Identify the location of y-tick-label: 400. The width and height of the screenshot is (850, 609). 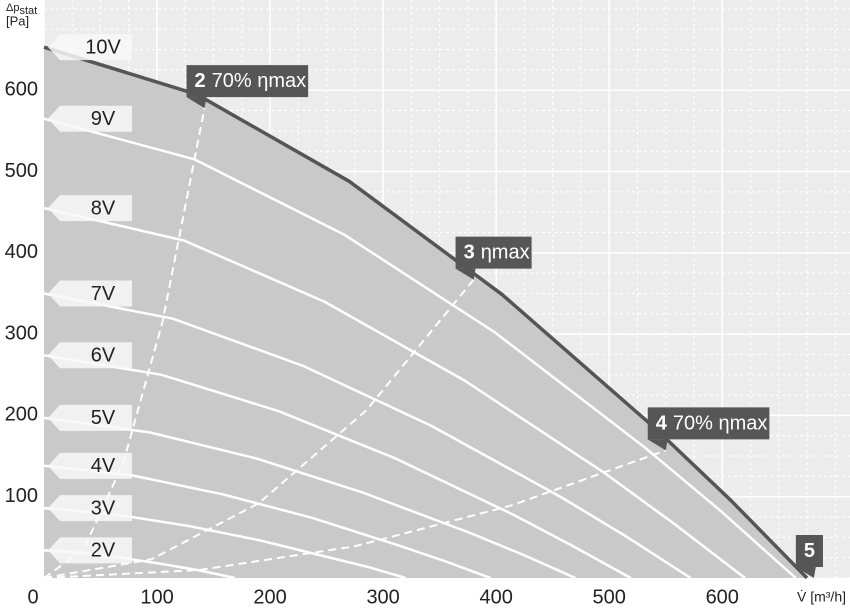
(21, 252).